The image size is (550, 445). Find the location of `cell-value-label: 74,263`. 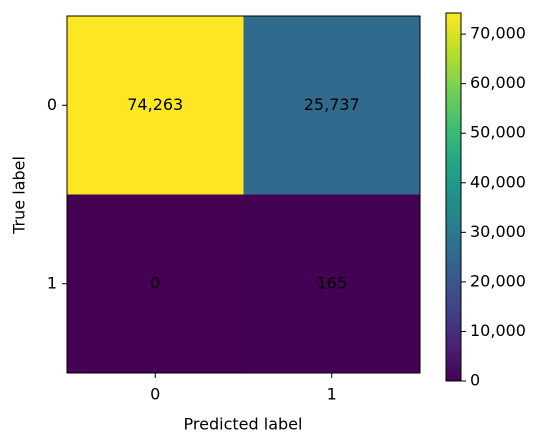

cell-value-label: 74,263 is located at coordinates (155, 104).